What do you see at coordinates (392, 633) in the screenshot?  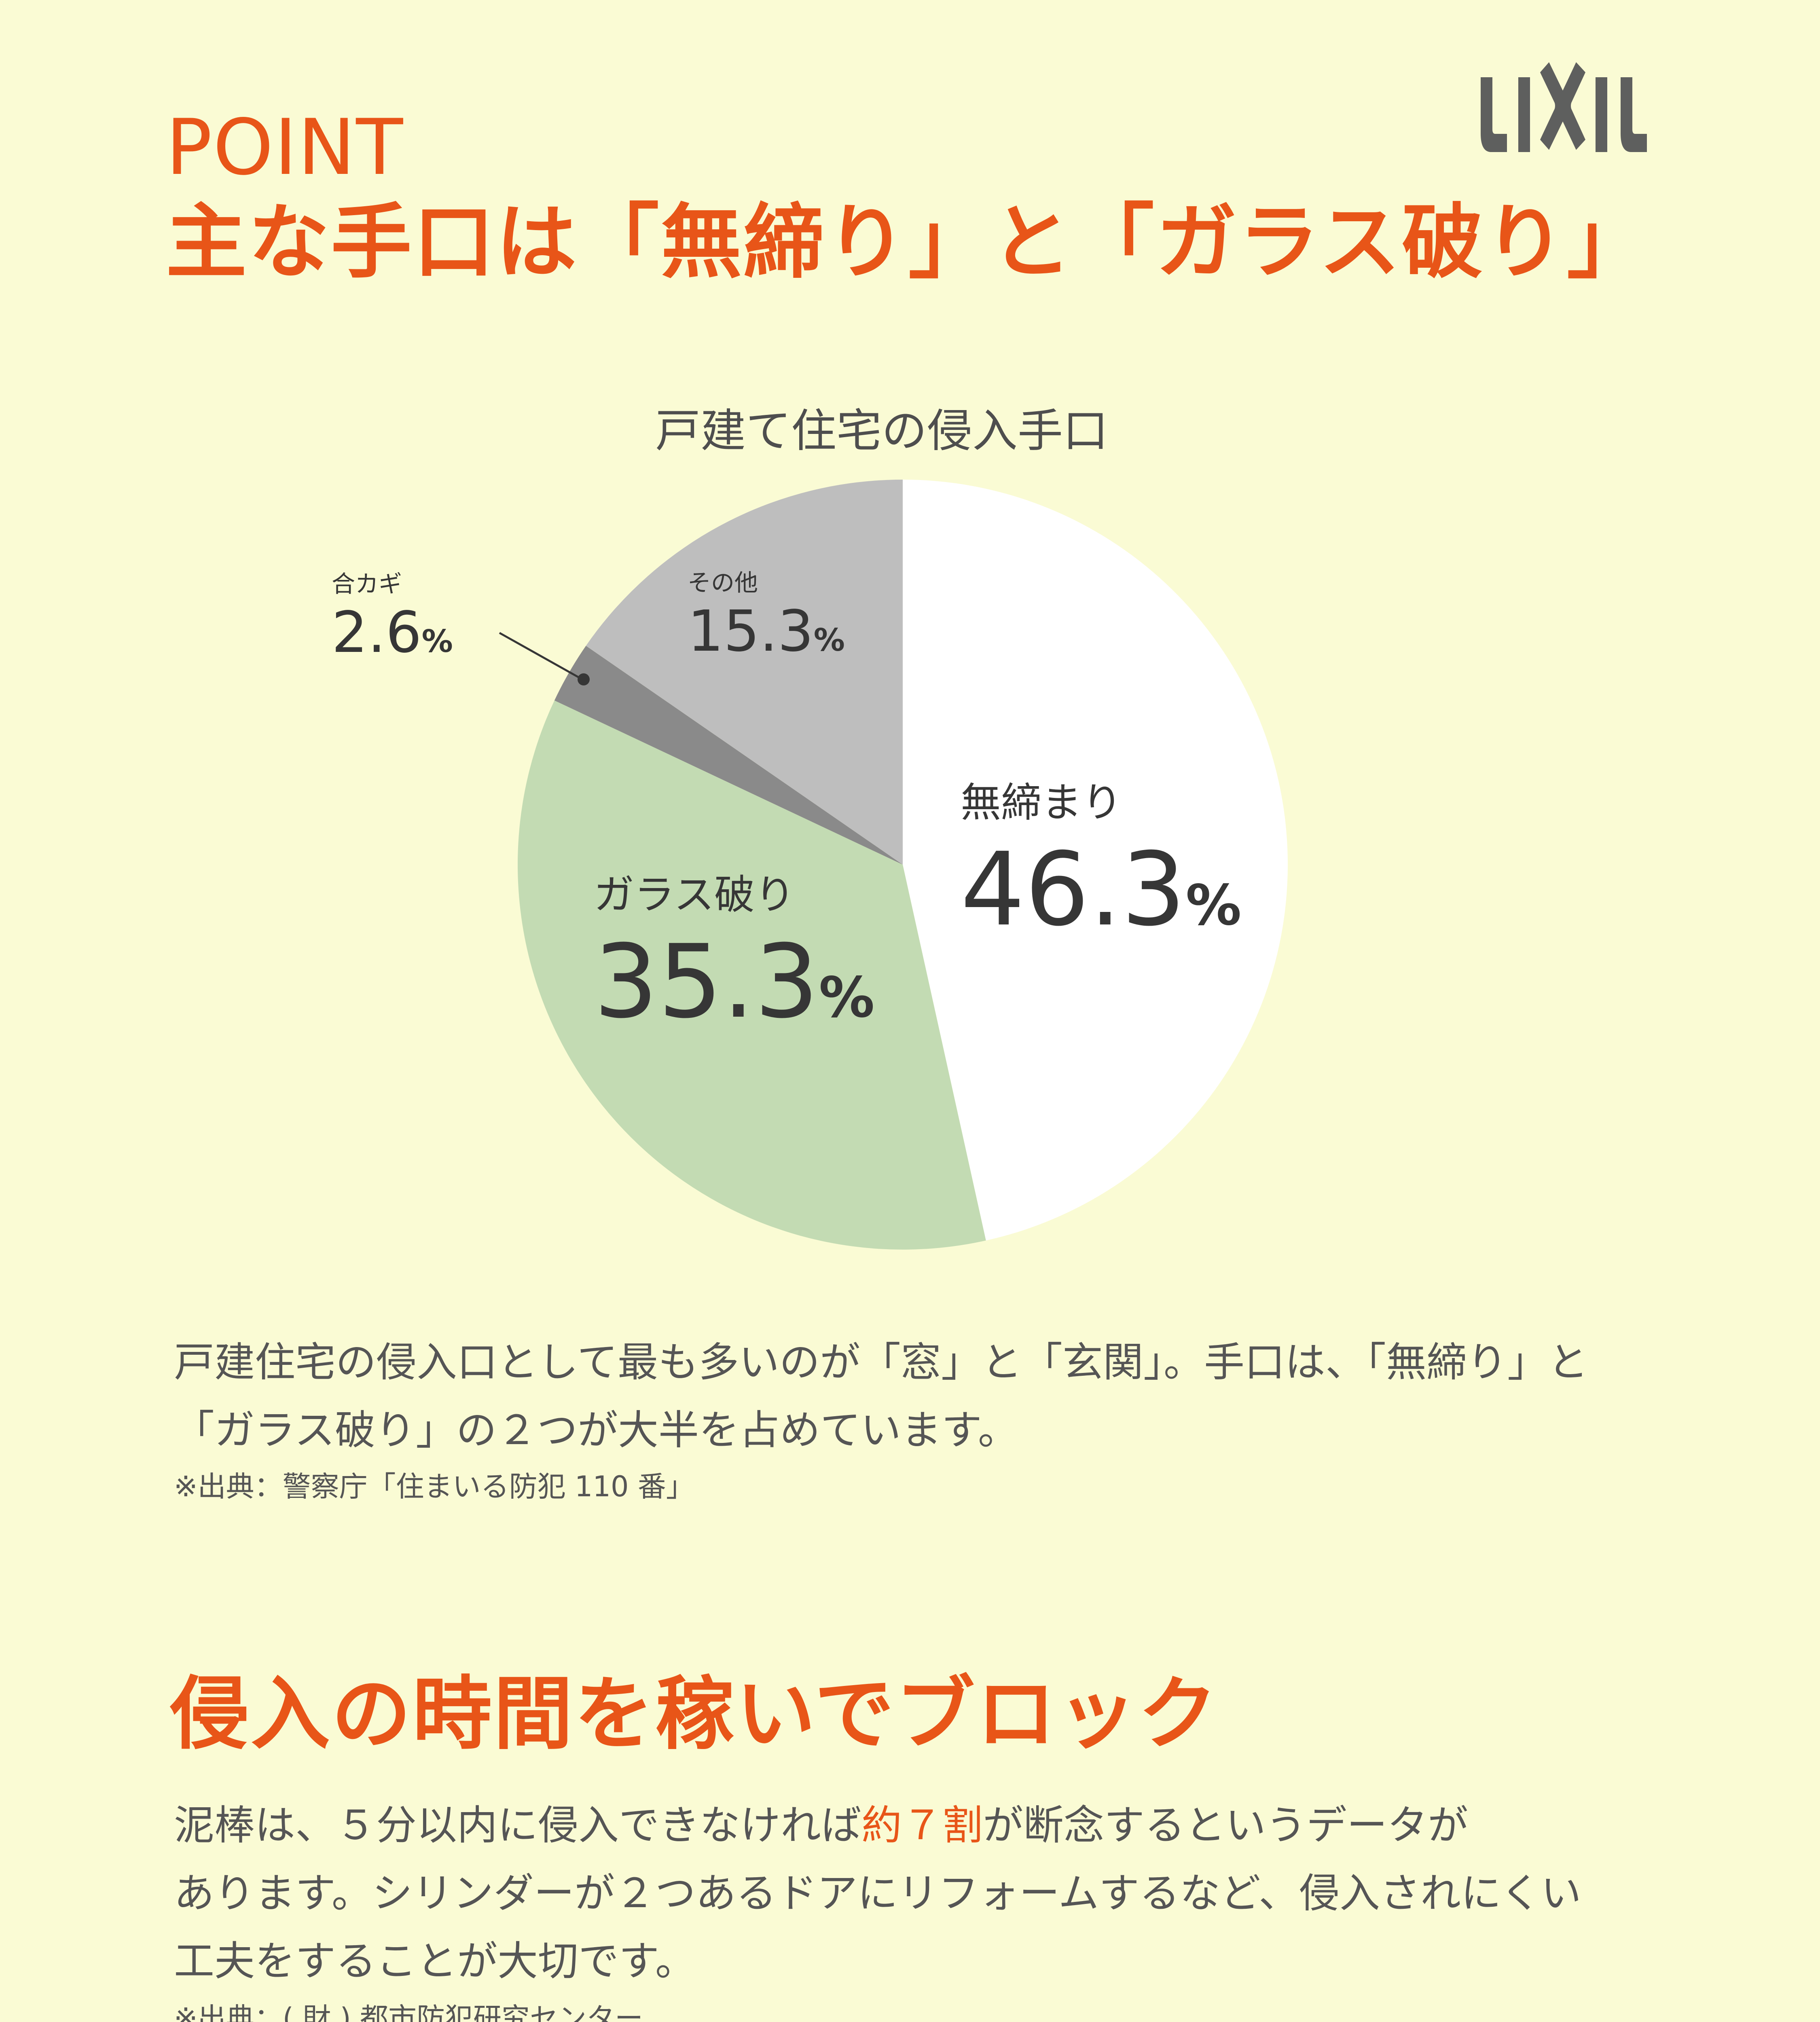 I see `label-value: 2.6%` at bounding box center [392, 633].